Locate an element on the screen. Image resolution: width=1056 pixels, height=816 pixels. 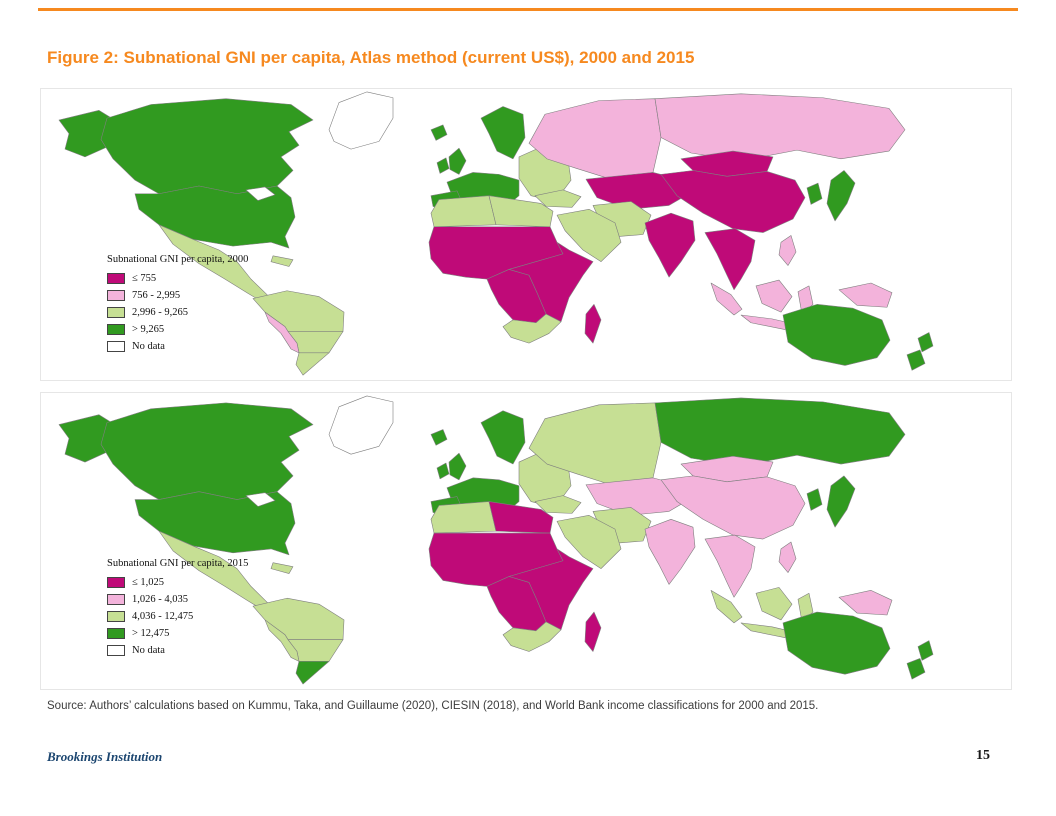
region-russia-east is located at coordinates (780, 127).